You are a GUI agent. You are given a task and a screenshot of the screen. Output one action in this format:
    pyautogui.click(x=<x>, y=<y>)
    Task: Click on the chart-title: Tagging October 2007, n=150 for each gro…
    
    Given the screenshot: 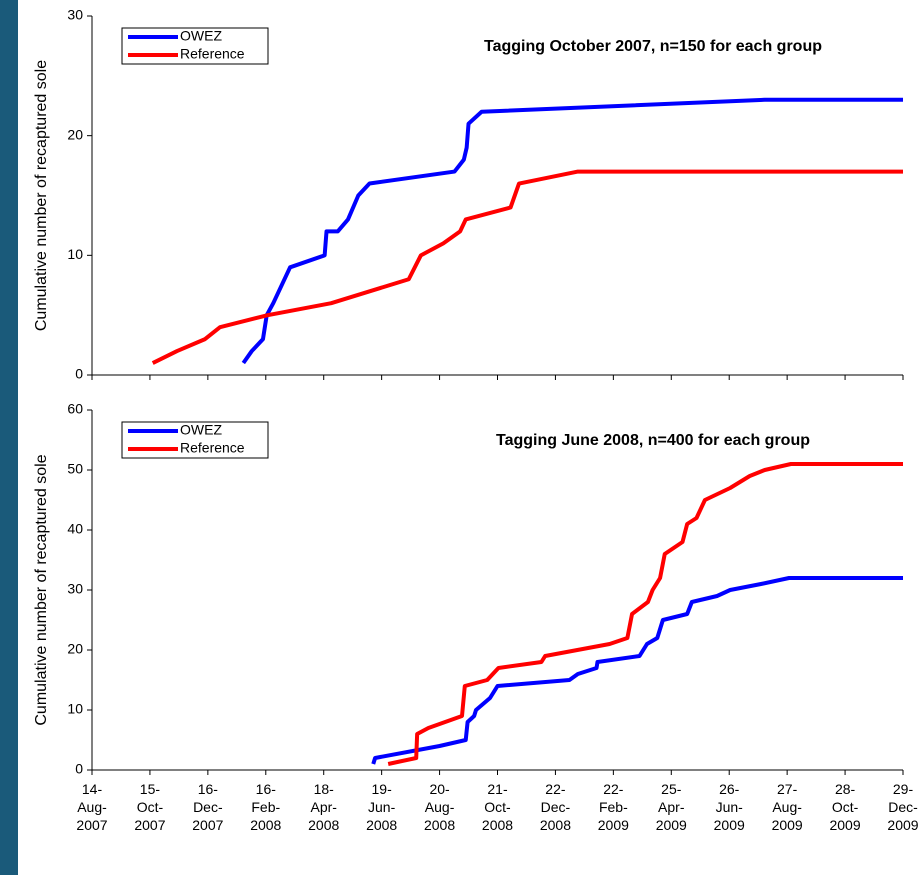 What is the action you would take?
    pyautogui.click(x=653, y=46)
    